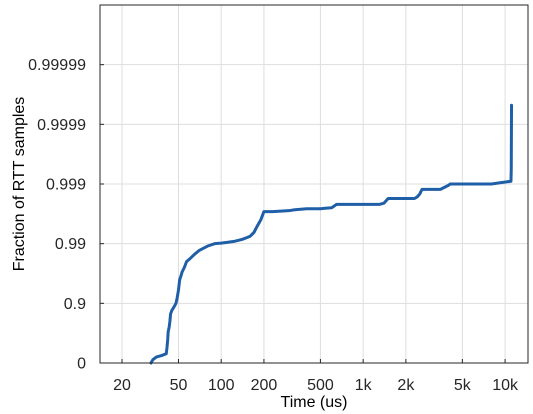 The height and width of the screenshot is (414, 533). Describe the element at coordinates (264, 385) in the screenshot. I see `x-tick-label: 200` at that location.